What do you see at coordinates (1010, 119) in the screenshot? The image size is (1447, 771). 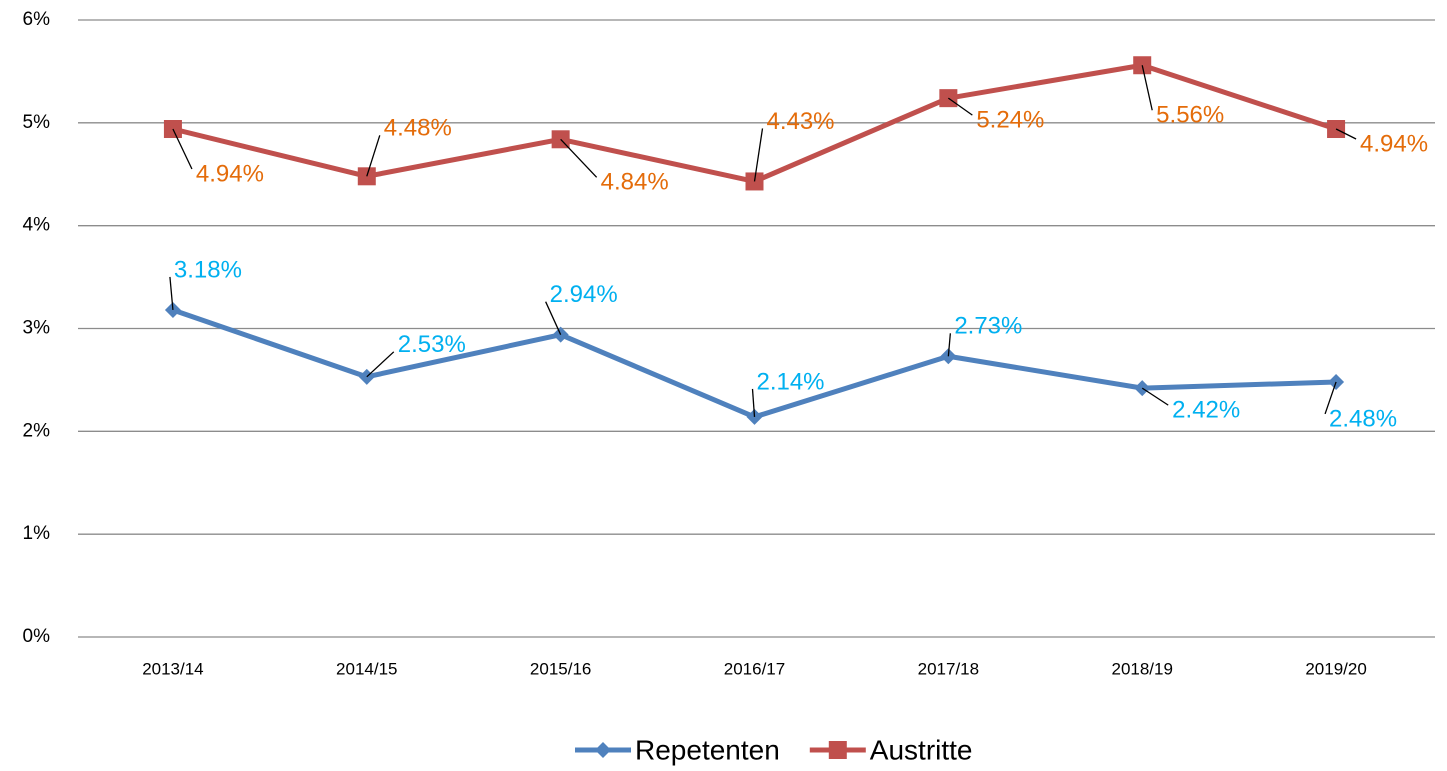 I see `data-label: 5.24%` at bounding box center [1010, 119].